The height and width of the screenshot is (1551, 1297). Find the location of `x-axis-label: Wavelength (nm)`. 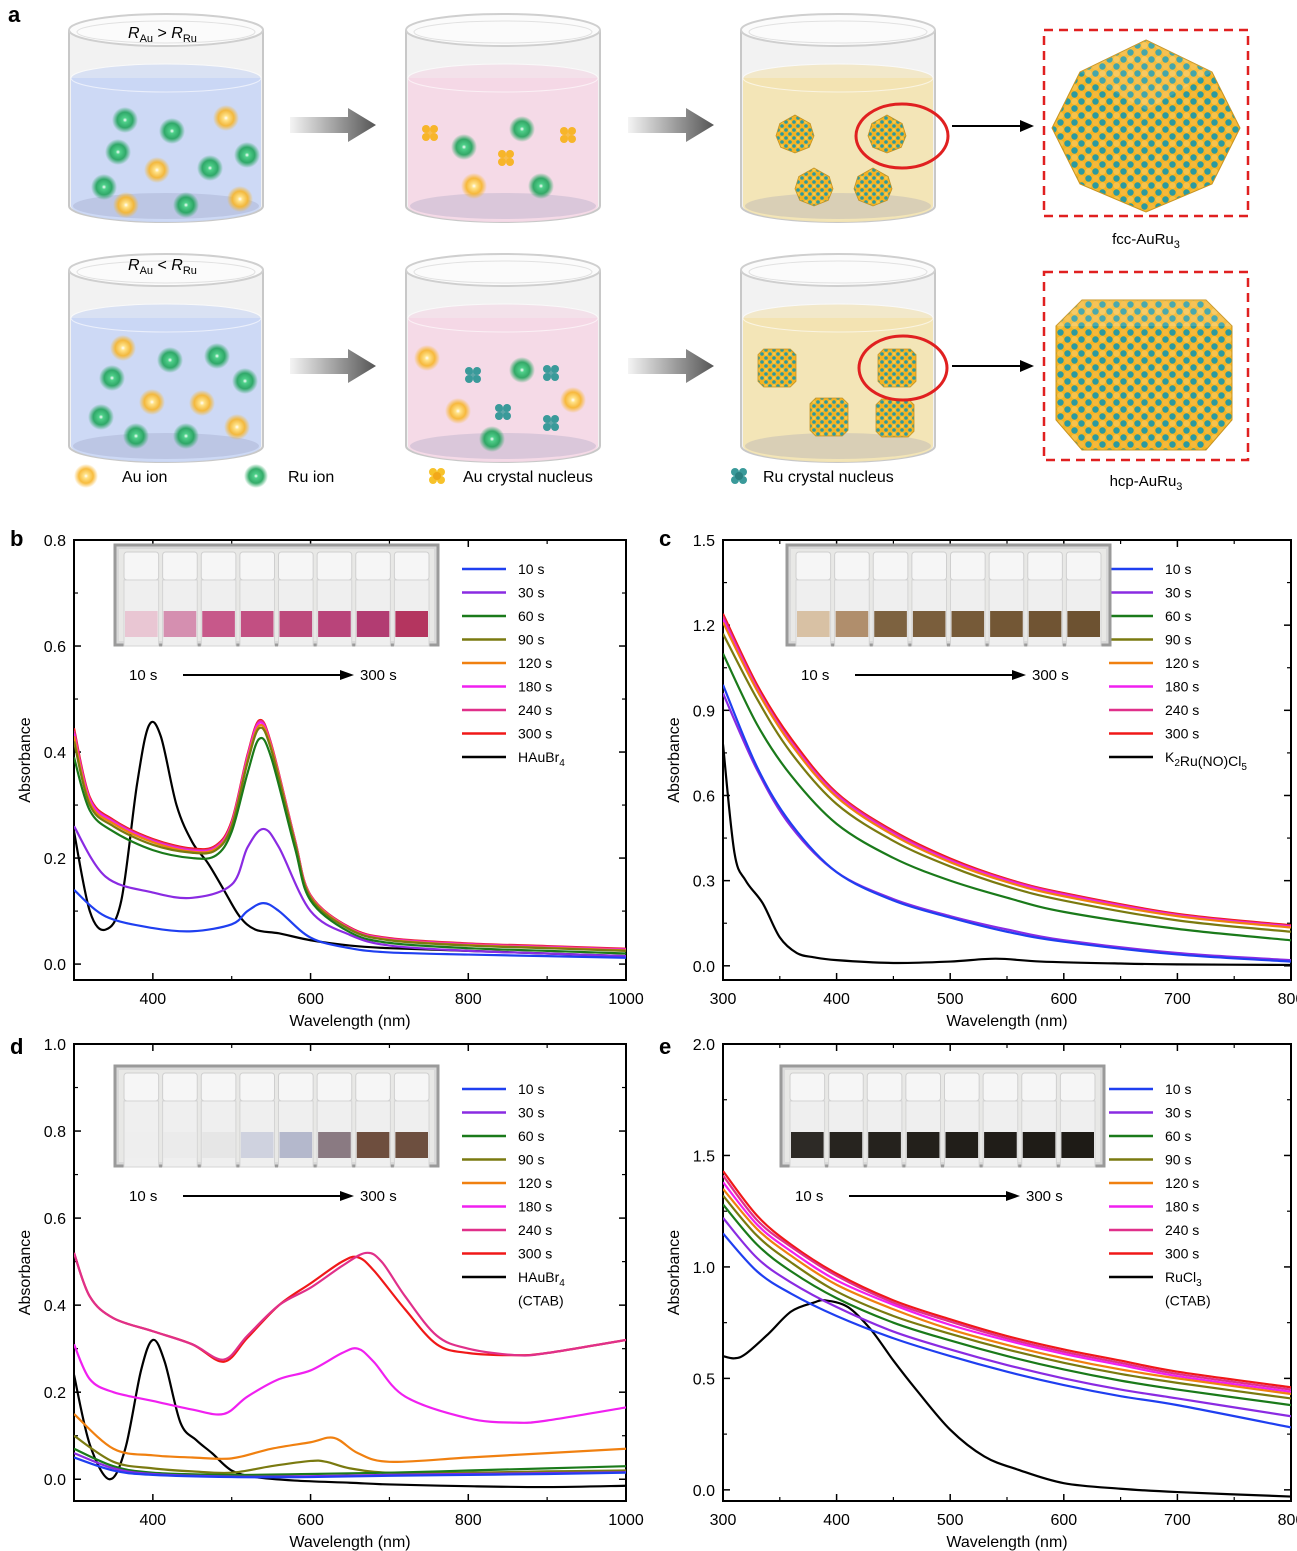

x-axis-label: Wavelength (nm) is located at coordinates (349, 1021).